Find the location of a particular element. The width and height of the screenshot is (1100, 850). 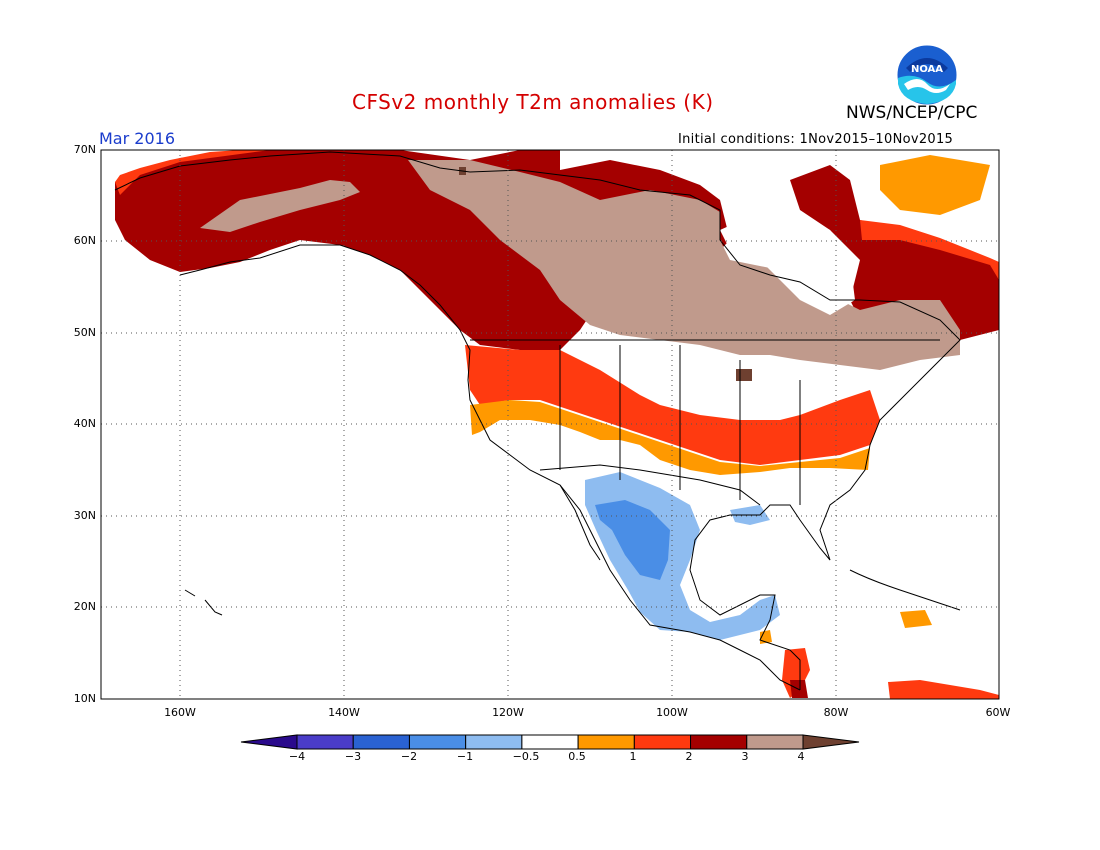

lat-label: 50N is located at coordinates (84, 332).